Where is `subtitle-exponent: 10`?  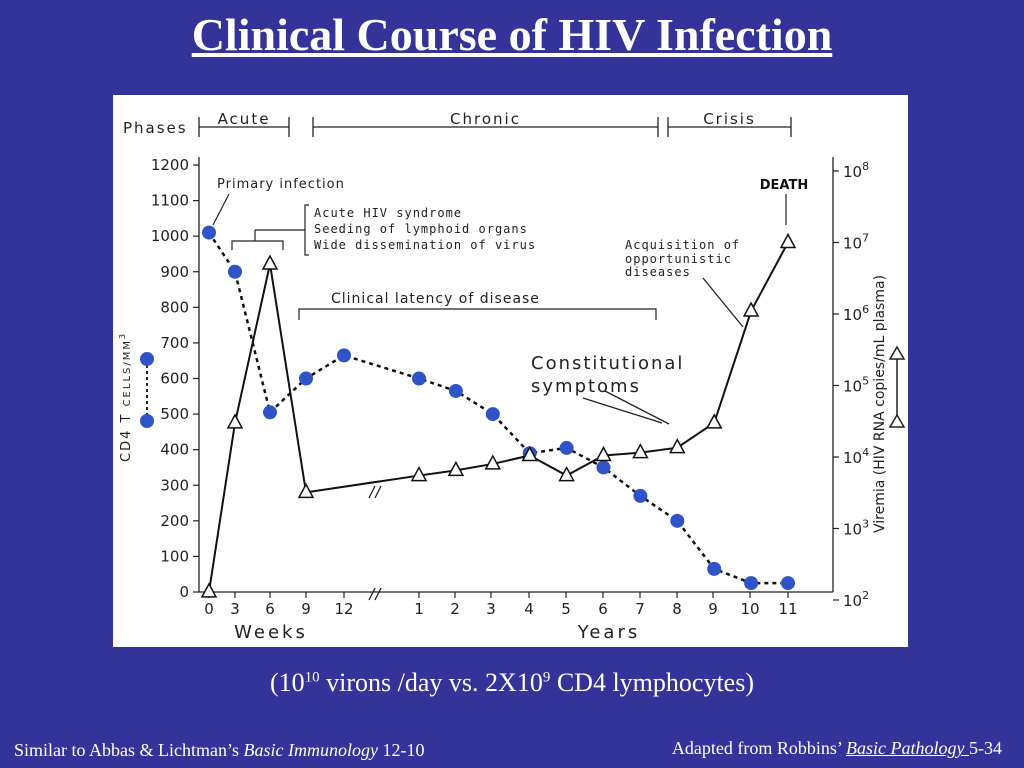
subtitle-exponent: 10 is located at coordinates (312, 677).